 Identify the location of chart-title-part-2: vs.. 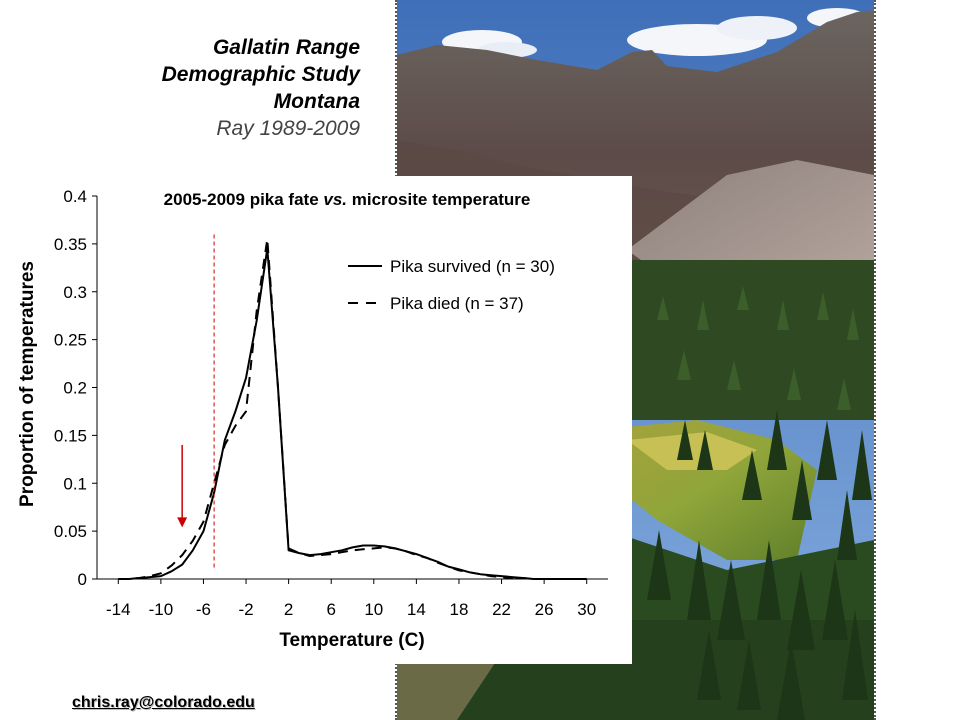
(335, 199).